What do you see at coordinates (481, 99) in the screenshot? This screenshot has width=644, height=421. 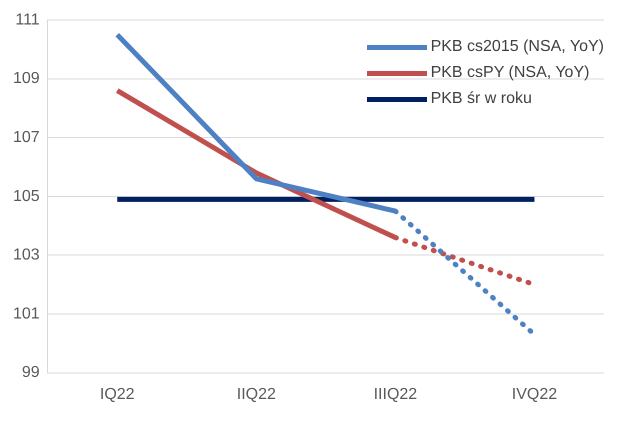 I see `legend-label: PKB śr w roku` at bounding box center [481, 99].